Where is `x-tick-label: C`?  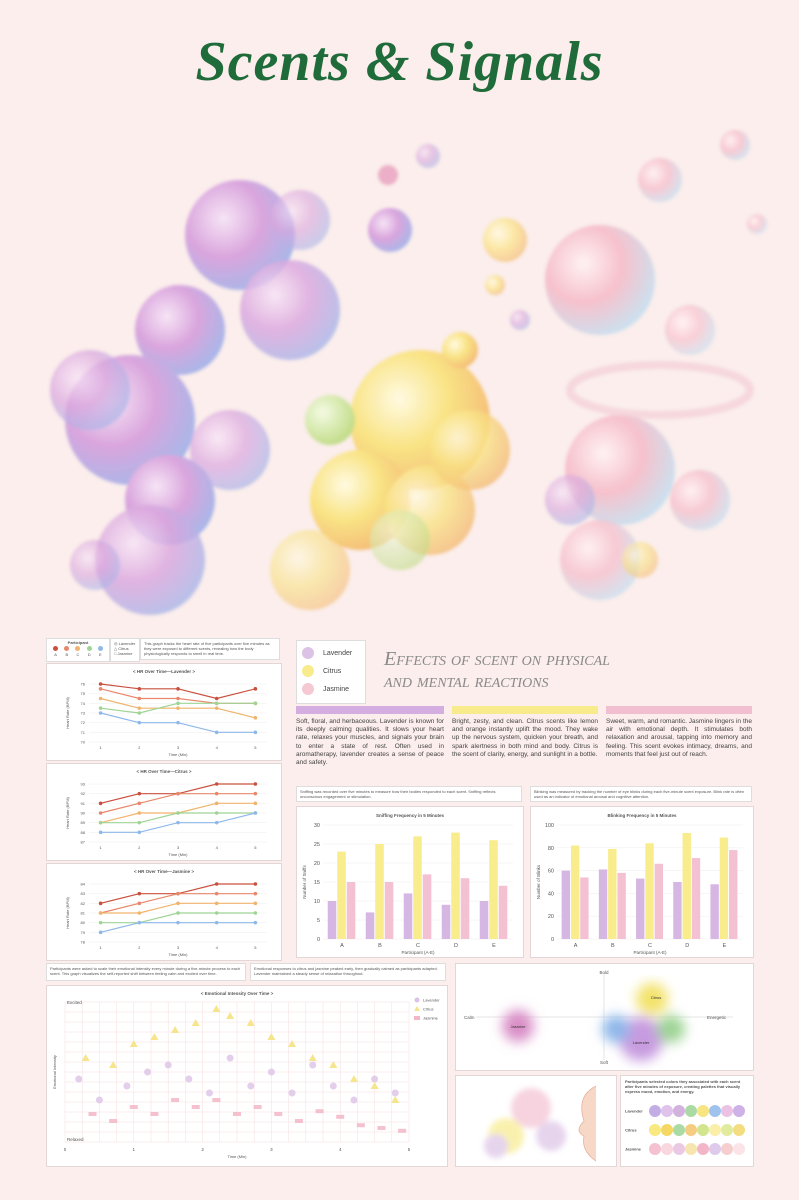
x-tick-label: C is located at coordinates (418, 946).